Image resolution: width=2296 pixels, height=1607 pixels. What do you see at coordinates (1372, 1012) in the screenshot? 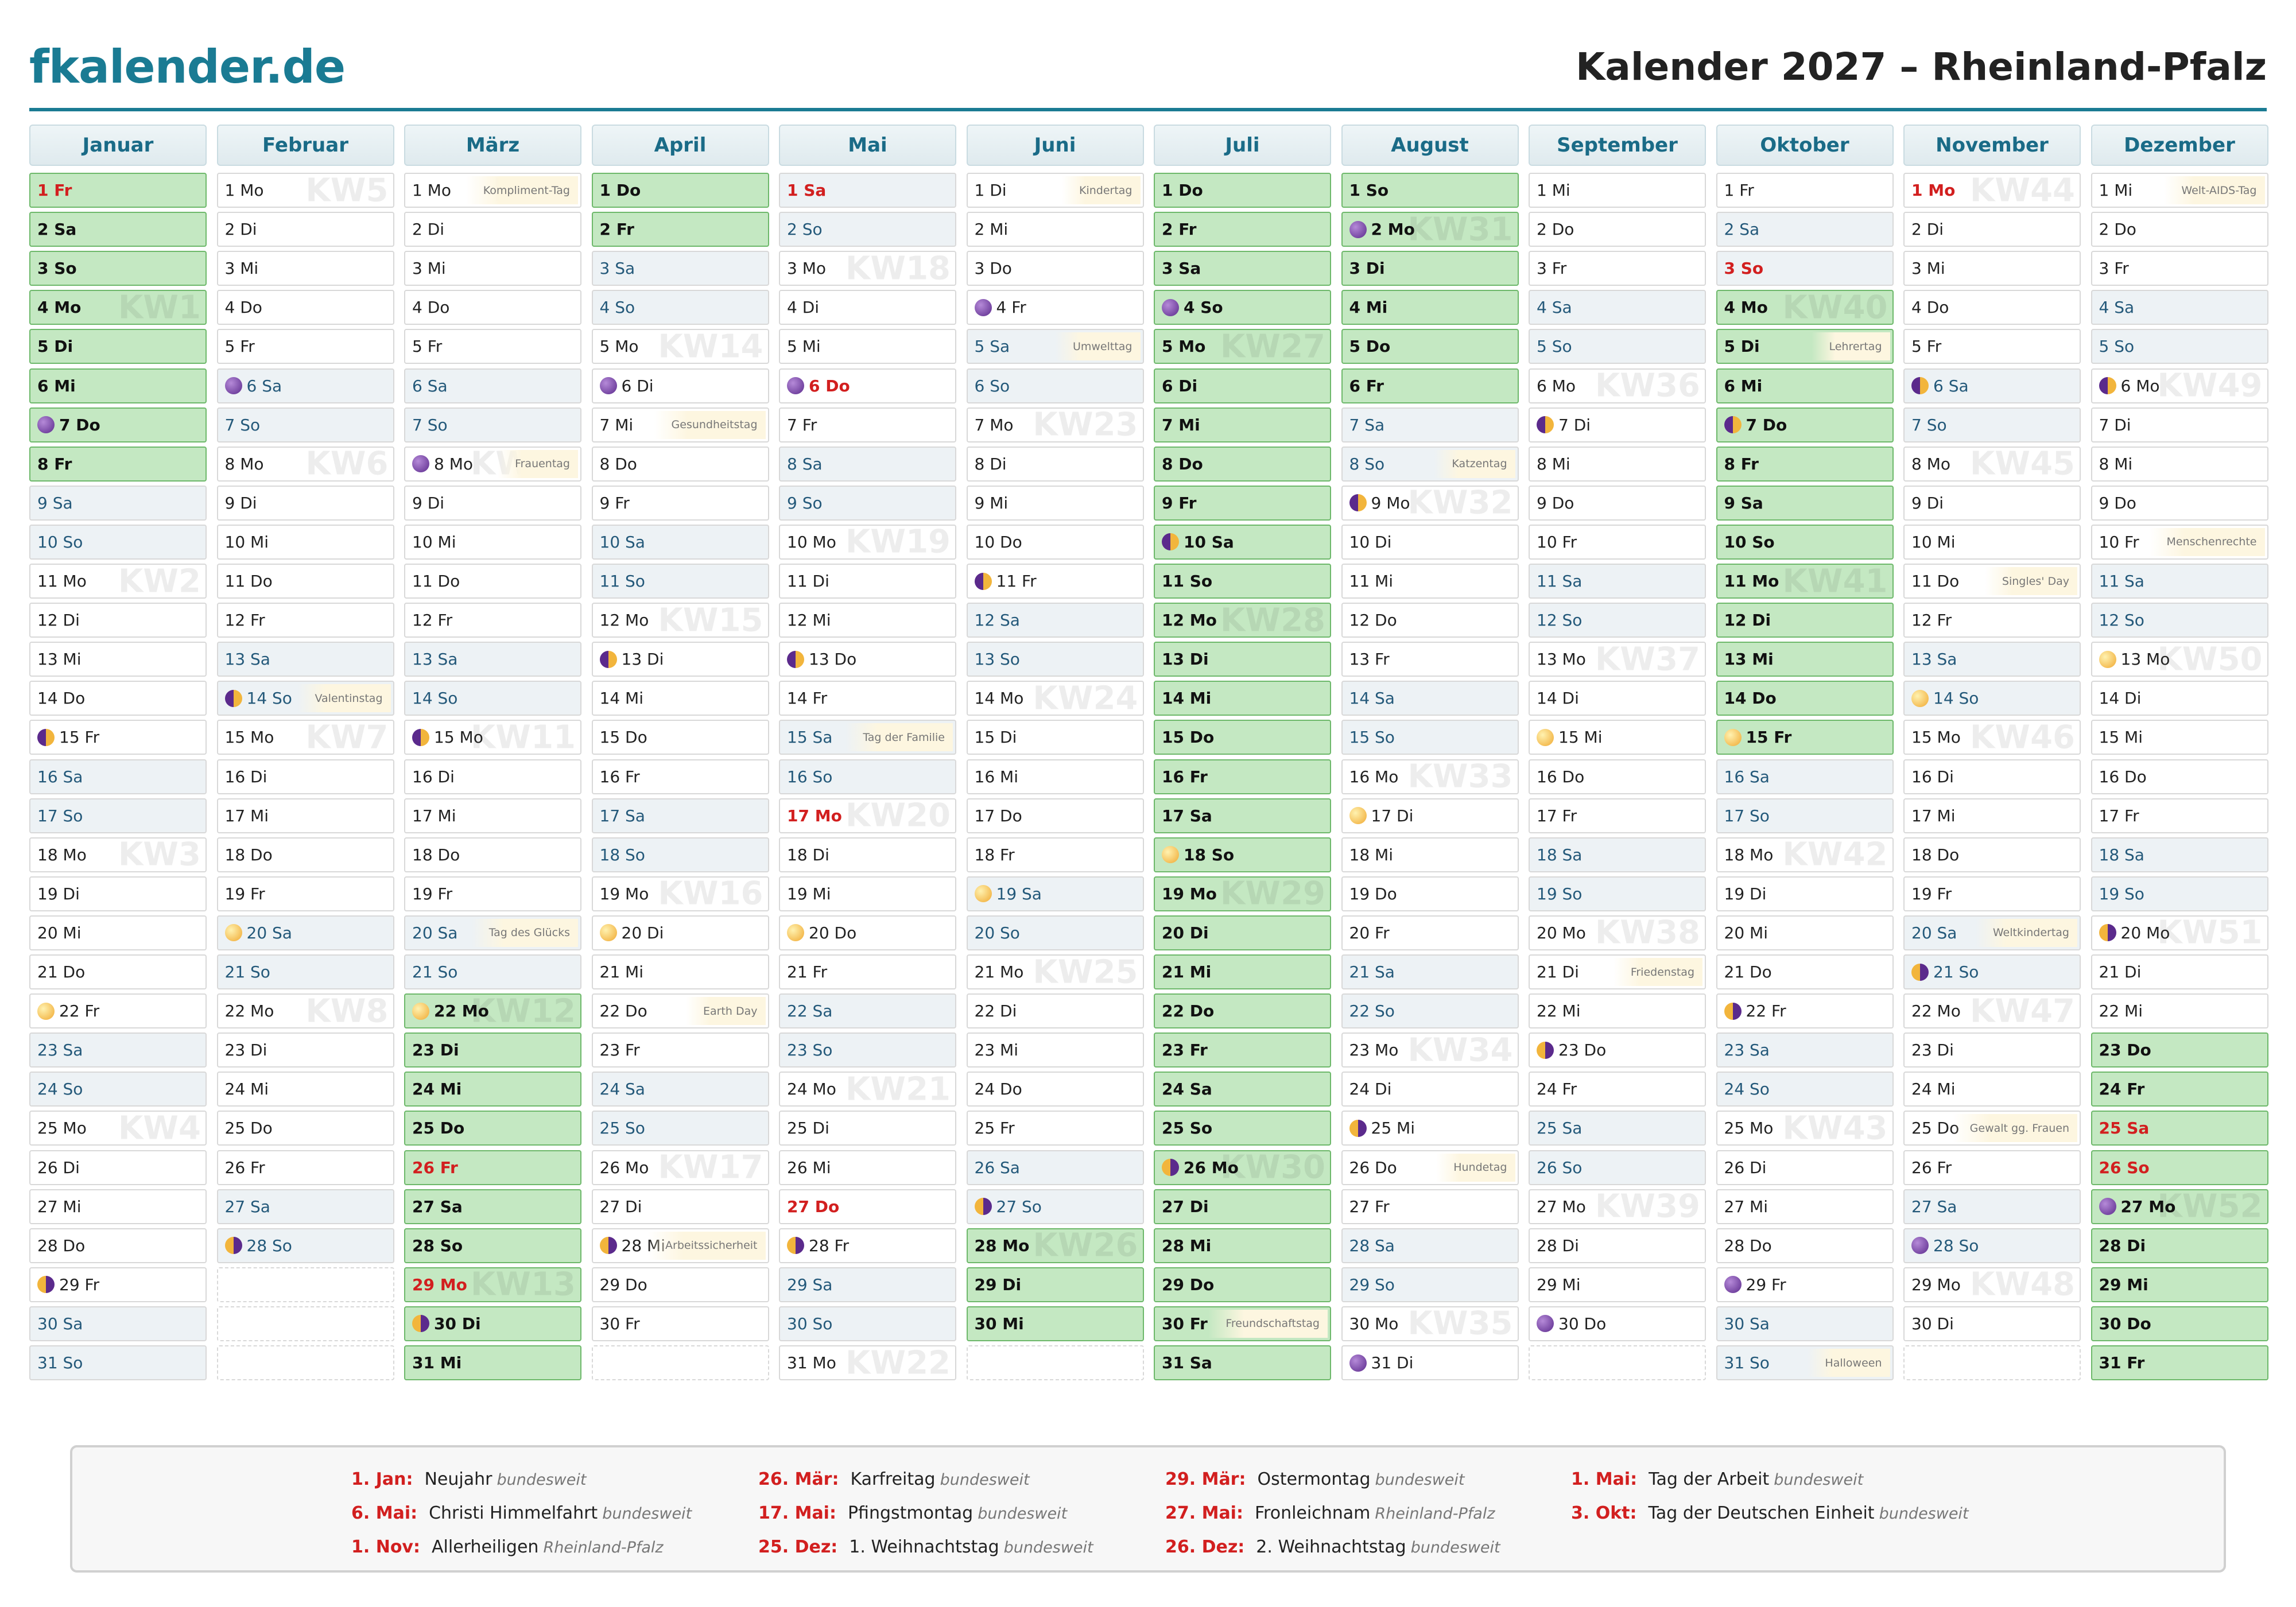
I see `day-label: 22 So` at bounding box center [1372, 1012].